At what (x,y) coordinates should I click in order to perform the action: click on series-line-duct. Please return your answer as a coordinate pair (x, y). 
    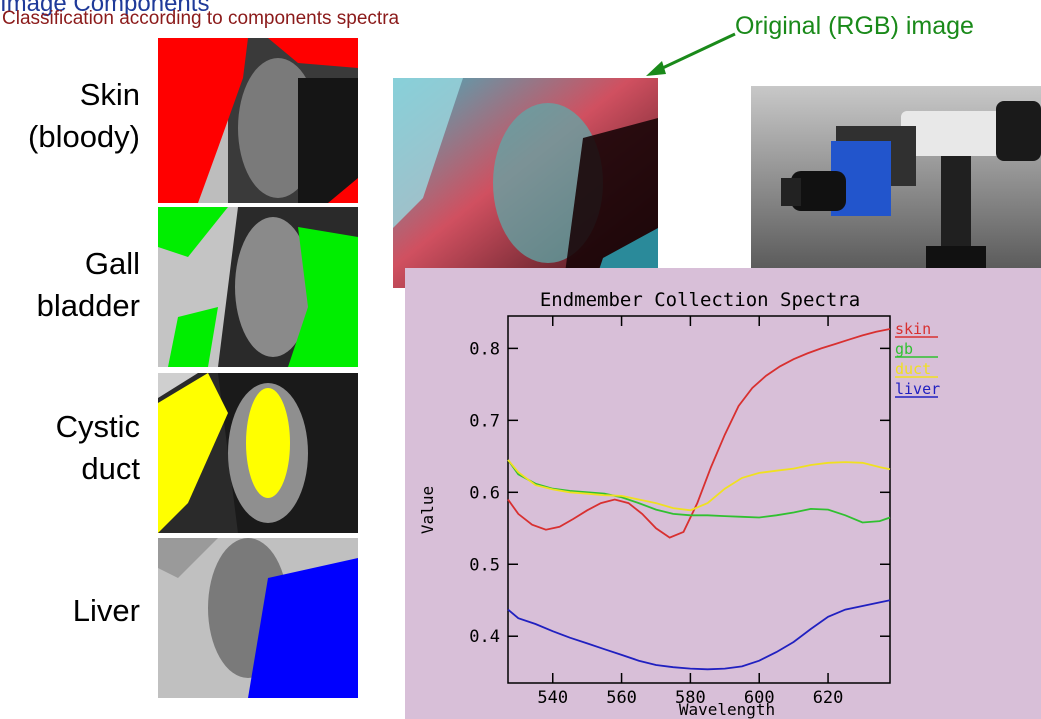
    Looking at the image, I should click on (699, 485).